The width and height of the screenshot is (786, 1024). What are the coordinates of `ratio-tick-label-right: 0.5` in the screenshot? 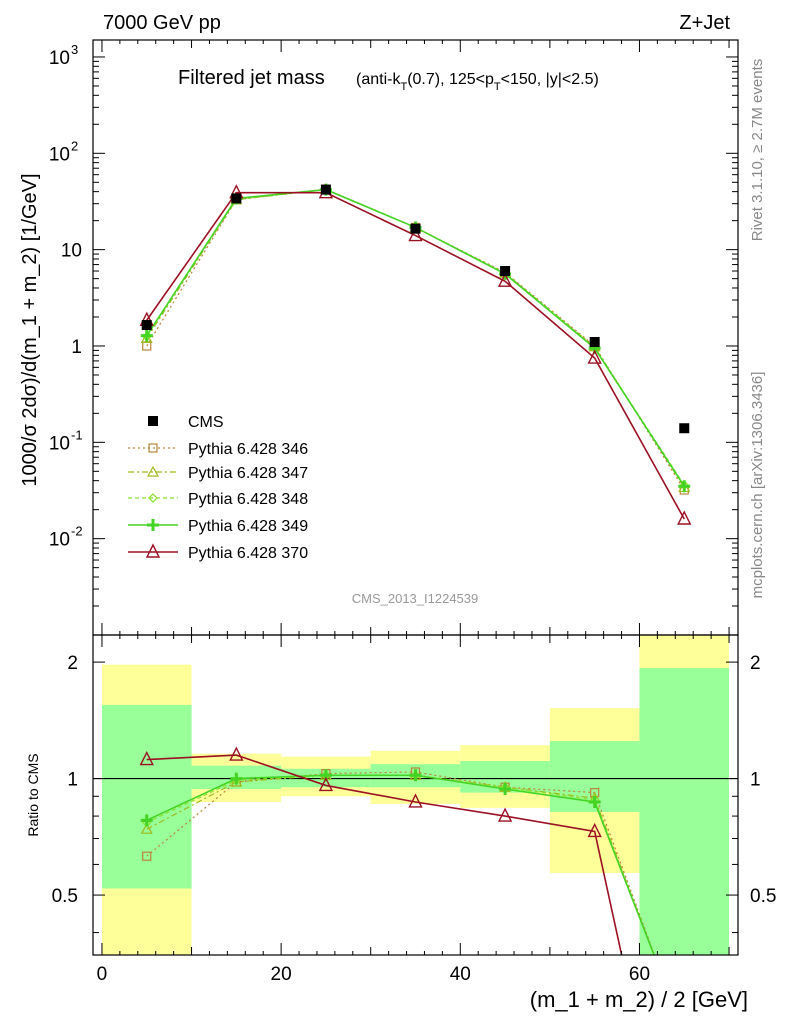 It's located at (763, 896).